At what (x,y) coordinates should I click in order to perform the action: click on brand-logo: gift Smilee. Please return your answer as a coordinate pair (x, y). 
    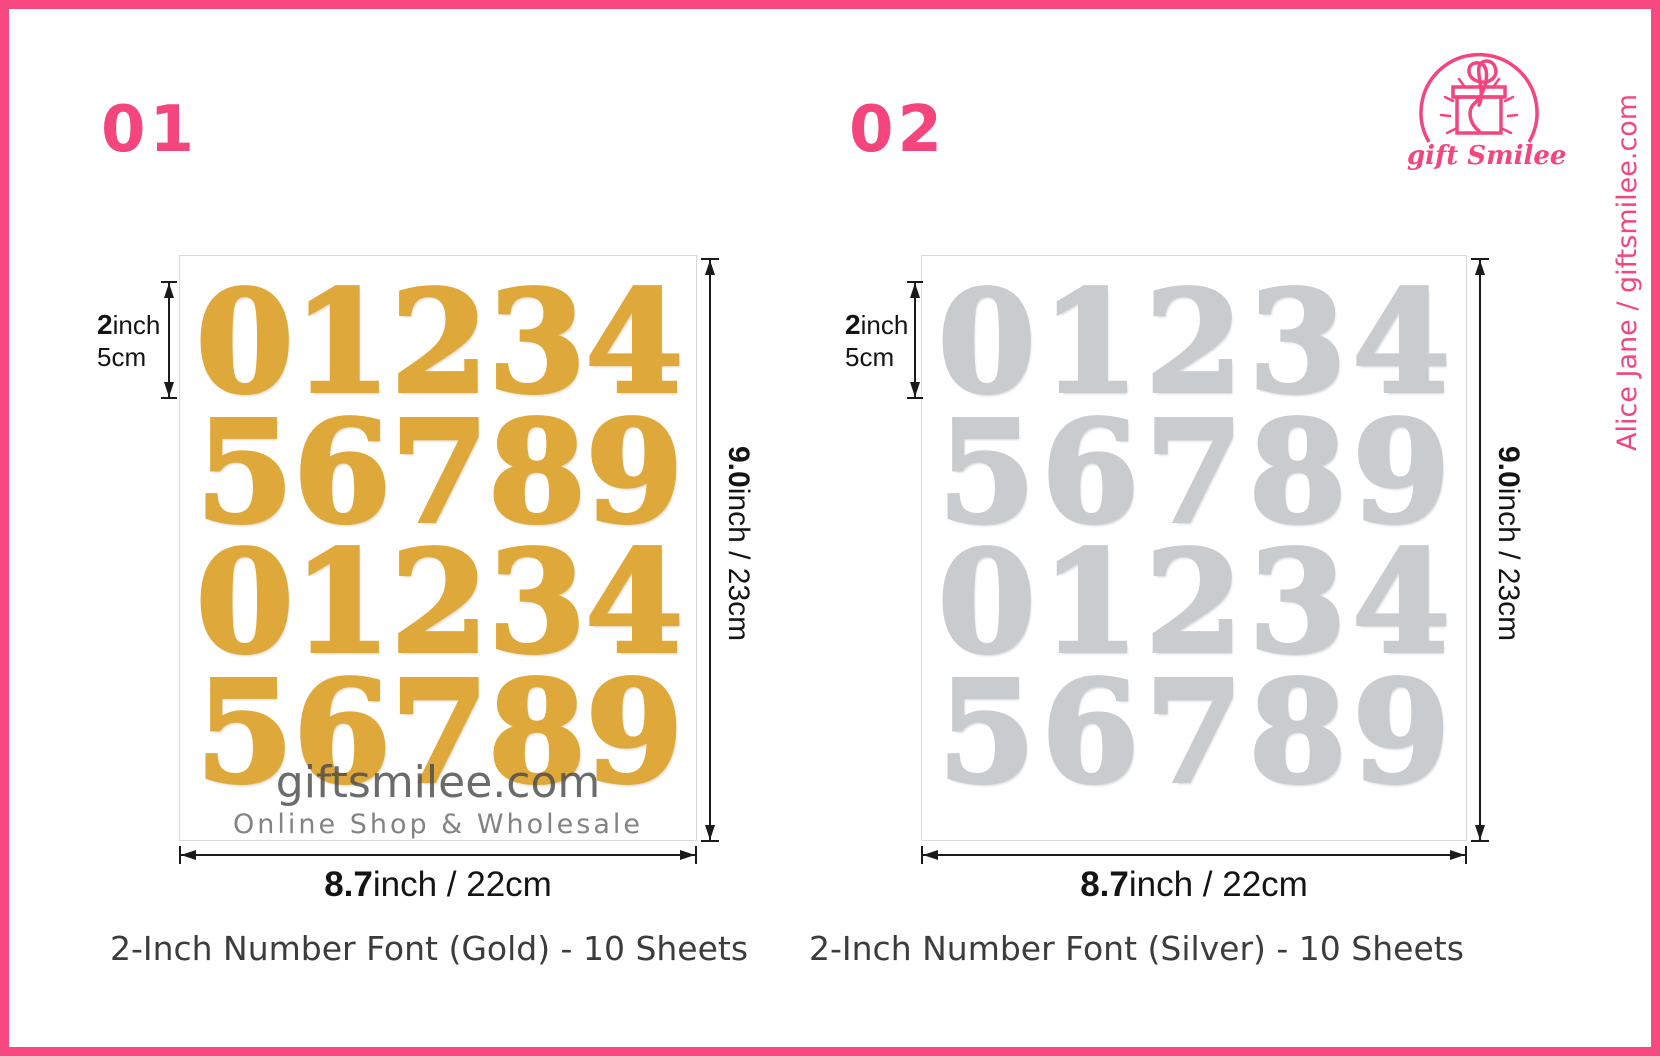
    Looking at the image, I should click on (1487, 109).